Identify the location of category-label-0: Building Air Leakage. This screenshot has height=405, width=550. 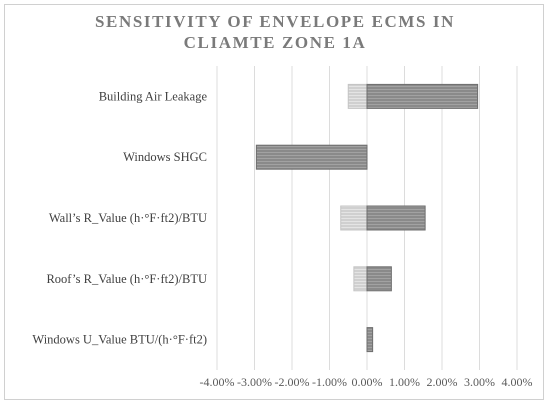
(153, 96).